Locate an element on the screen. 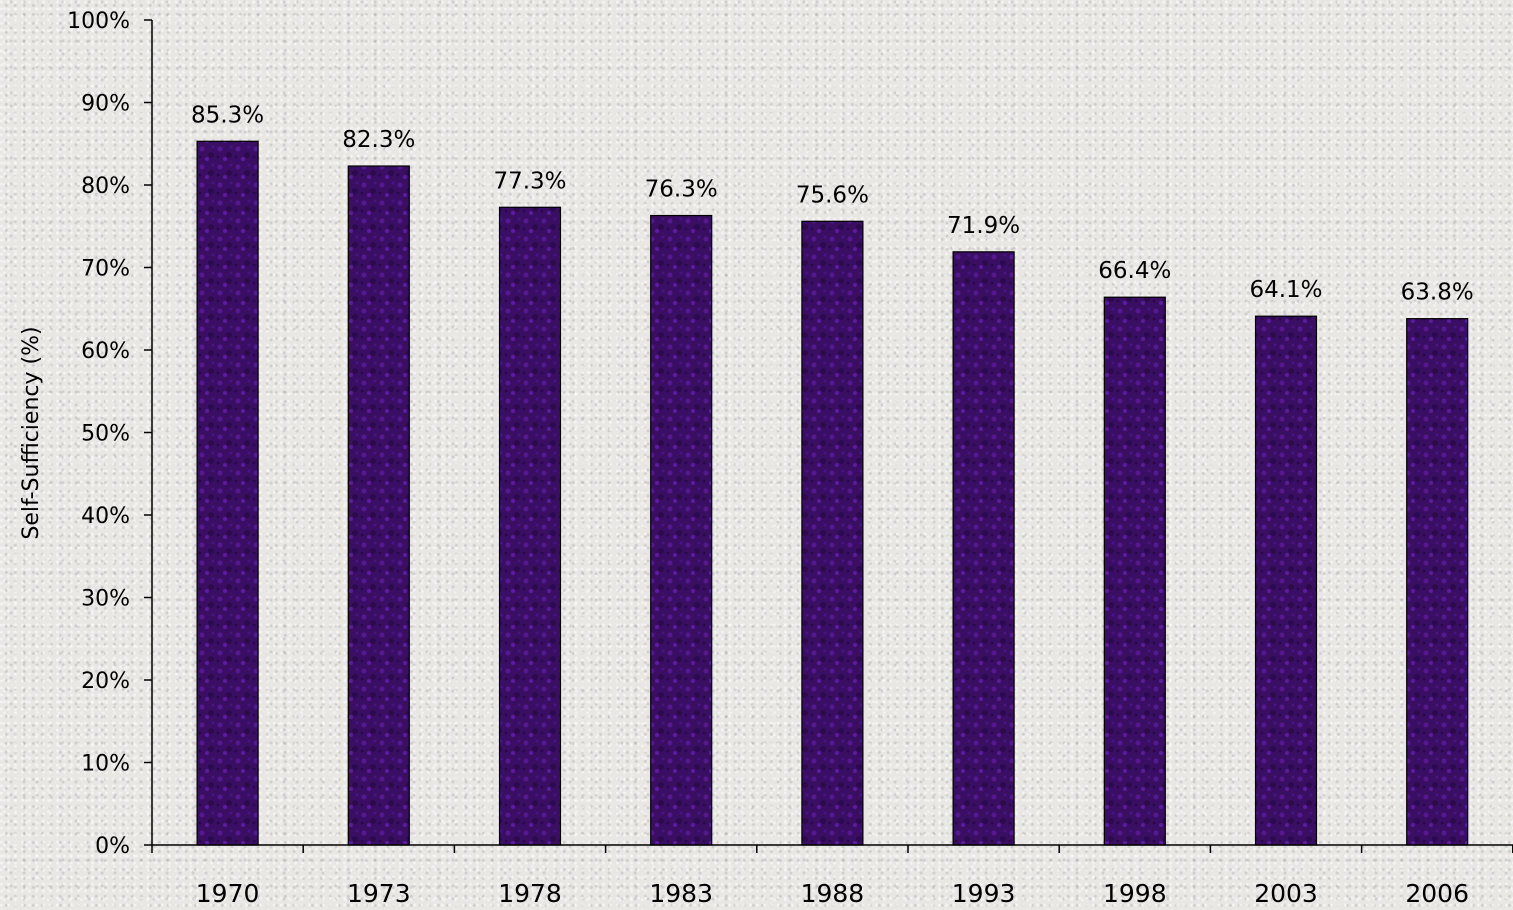  y-tick-label: 90% is located at coordinates (105, 104).